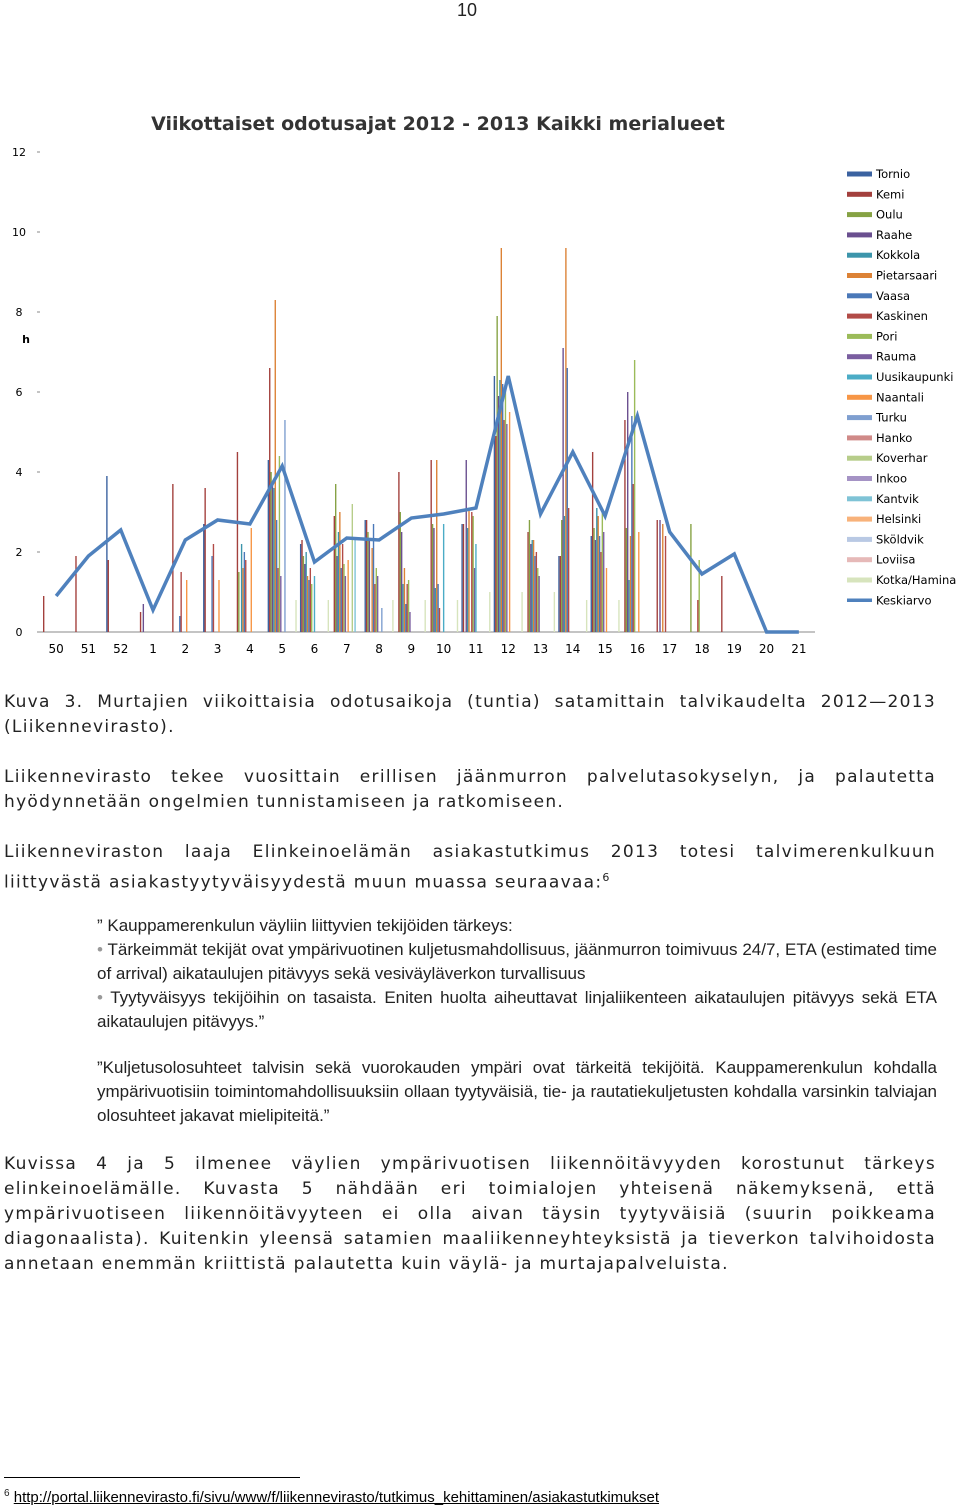 Image resolution: width=960 pixels, height=1510 pixels. I want to click on footnote-ref: 6, so click(606, 877).